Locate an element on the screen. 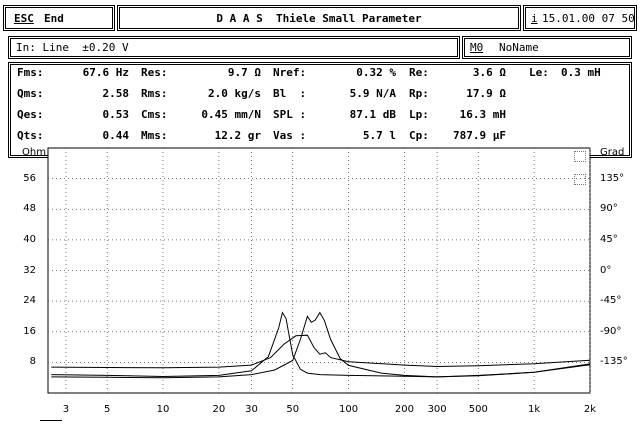 This screenshot has height=431, width=640. y-right-axis-label: Grad is located at coordinates (612, 152).